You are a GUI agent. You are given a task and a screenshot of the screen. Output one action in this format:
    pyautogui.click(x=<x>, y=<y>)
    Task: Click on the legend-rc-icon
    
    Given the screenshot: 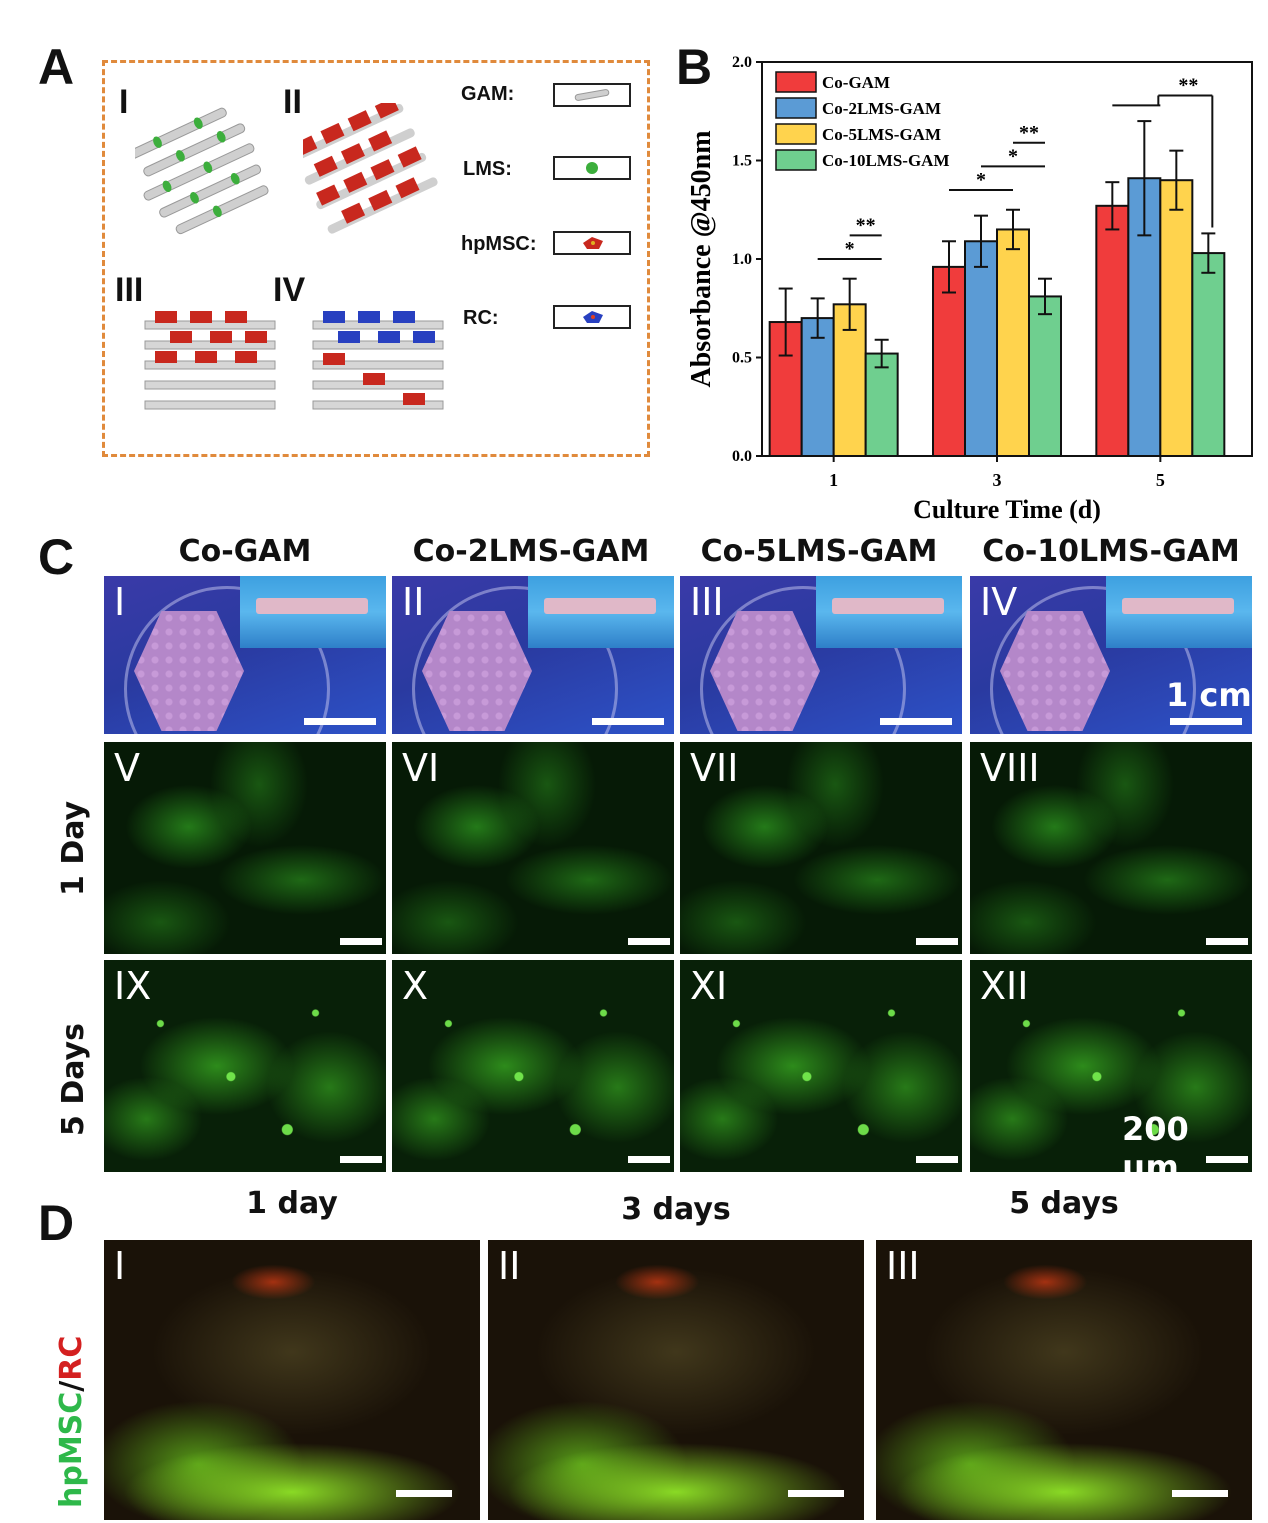 What is the action you would take?
    pyautogui.click(x=592, y=317)
    